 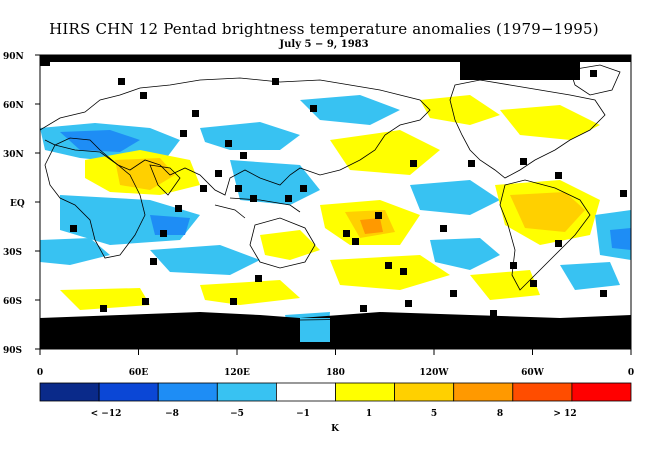 What do you see at coordinates (435, 373) in the screenshot?
I see `lon-label-120w: 120W` at bounding box center [435, 373].